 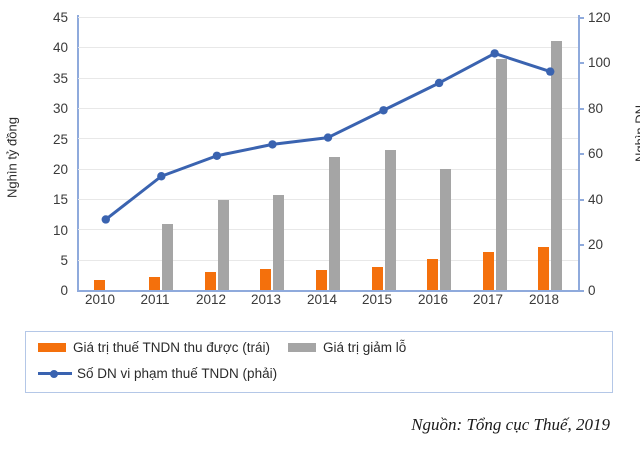 What do you see at coordinates (60, 169) in the screenshot?
I see `left-axis-tick: 20` at bounding box center [60, 169].